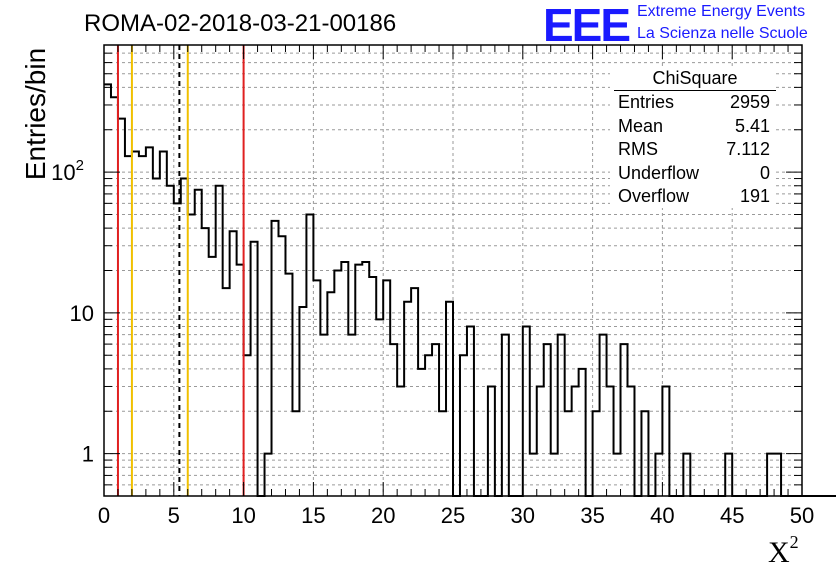  I want to click on stats-row-mean: Mean 5.41, so click(693, 127).